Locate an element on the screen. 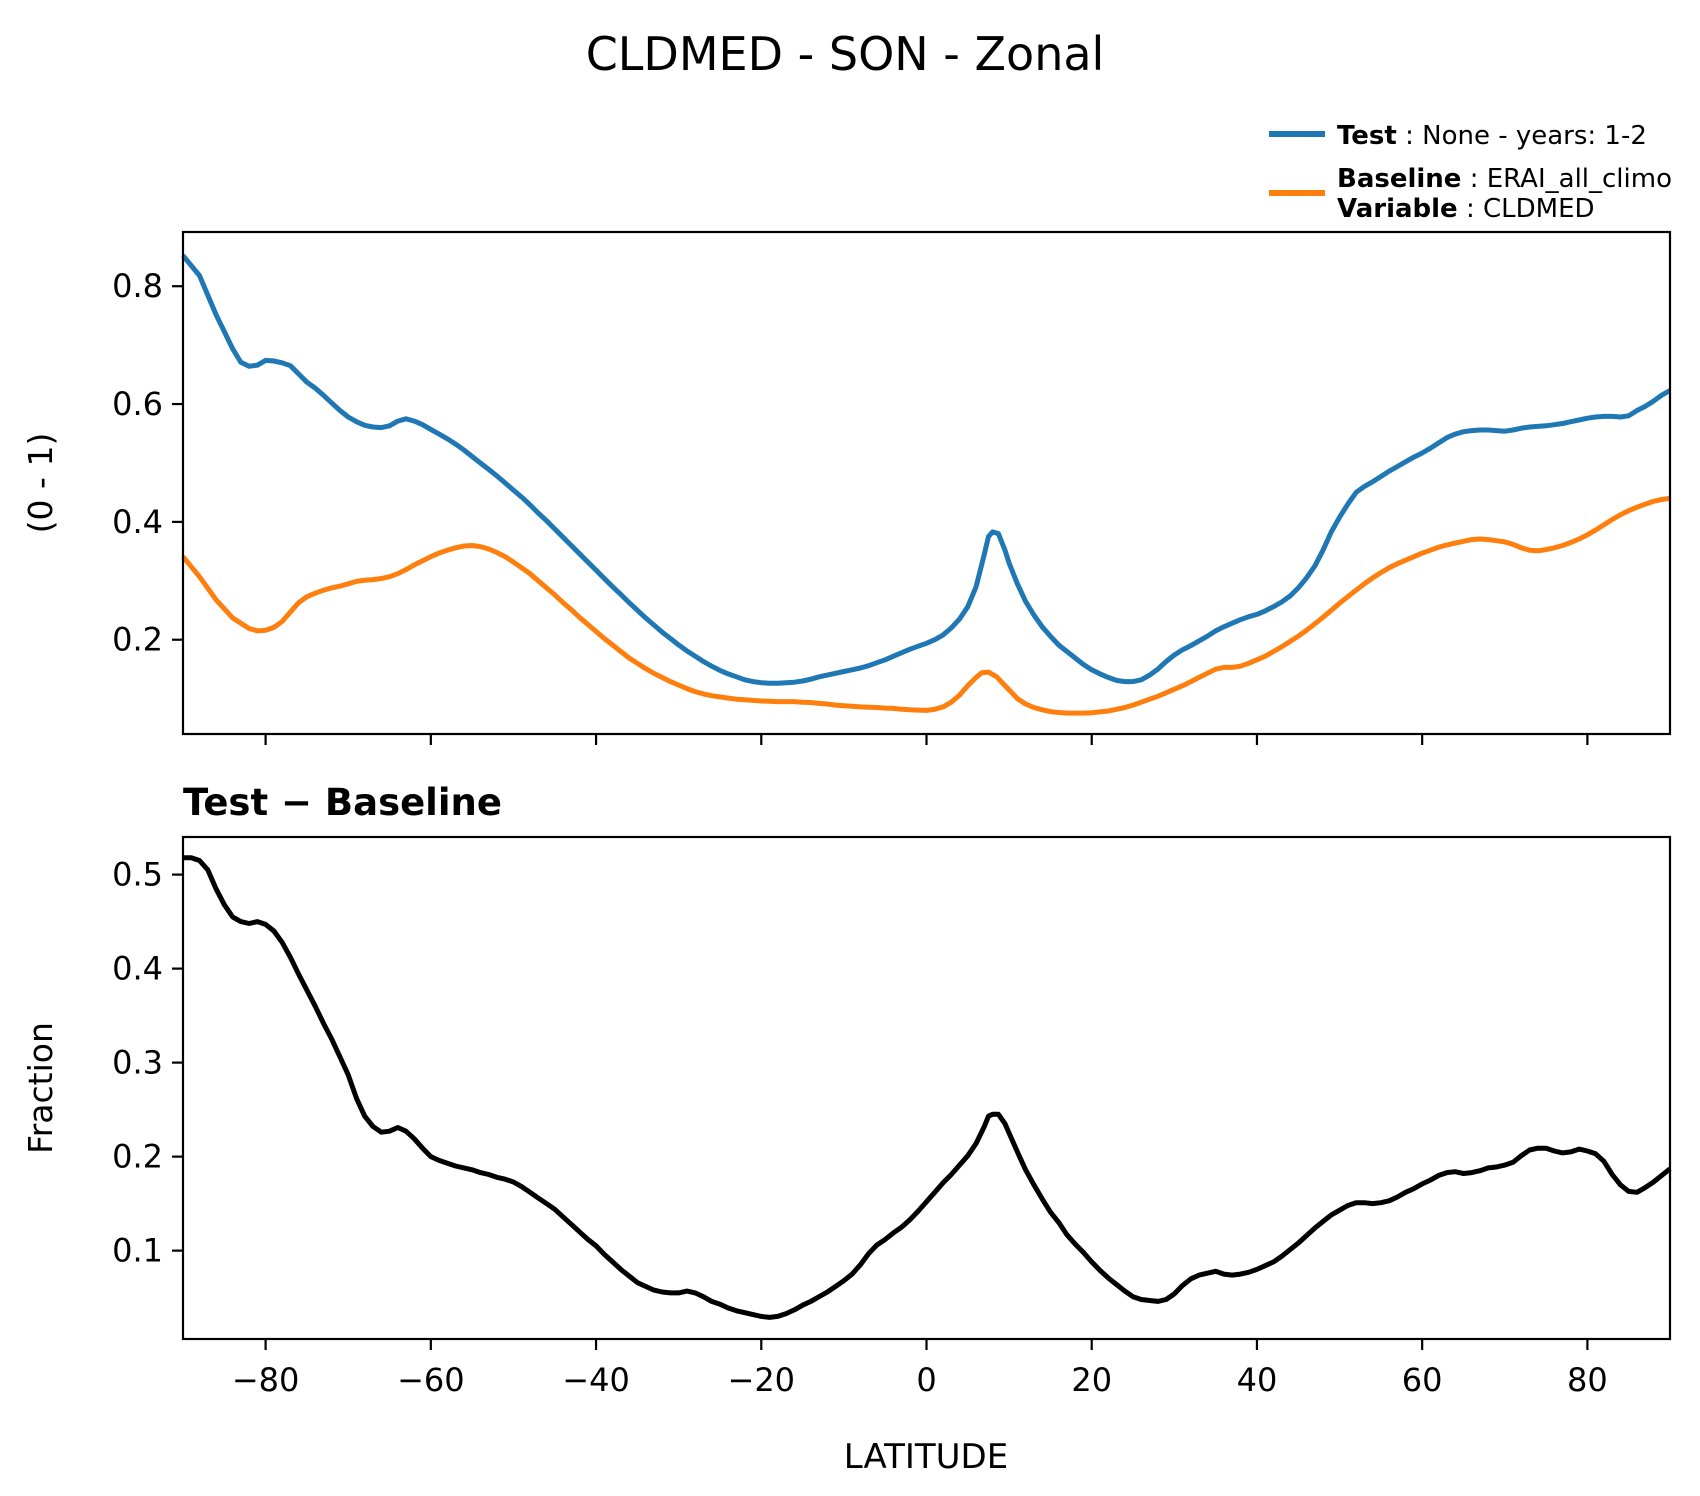 The height and width of the screenshot is (1496, 1700). x-tick-label: −80 is located at coordinates (266, 1380).